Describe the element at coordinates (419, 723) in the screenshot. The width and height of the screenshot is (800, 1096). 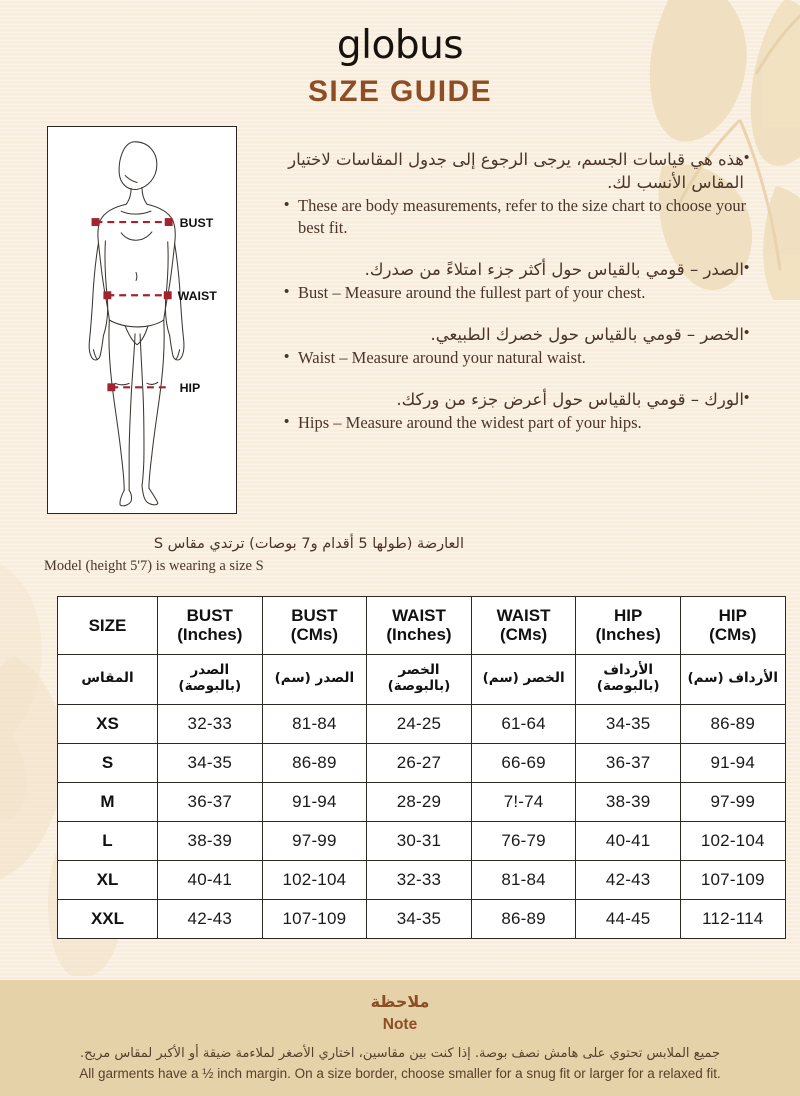
I see `cell-waist-in: 24-25` at that location.